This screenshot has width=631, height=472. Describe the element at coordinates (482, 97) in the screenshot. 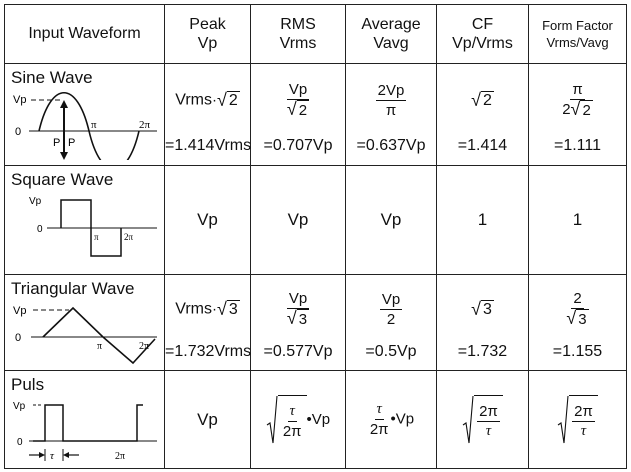

I see `sine-cf-formula: √ 2` at that location.